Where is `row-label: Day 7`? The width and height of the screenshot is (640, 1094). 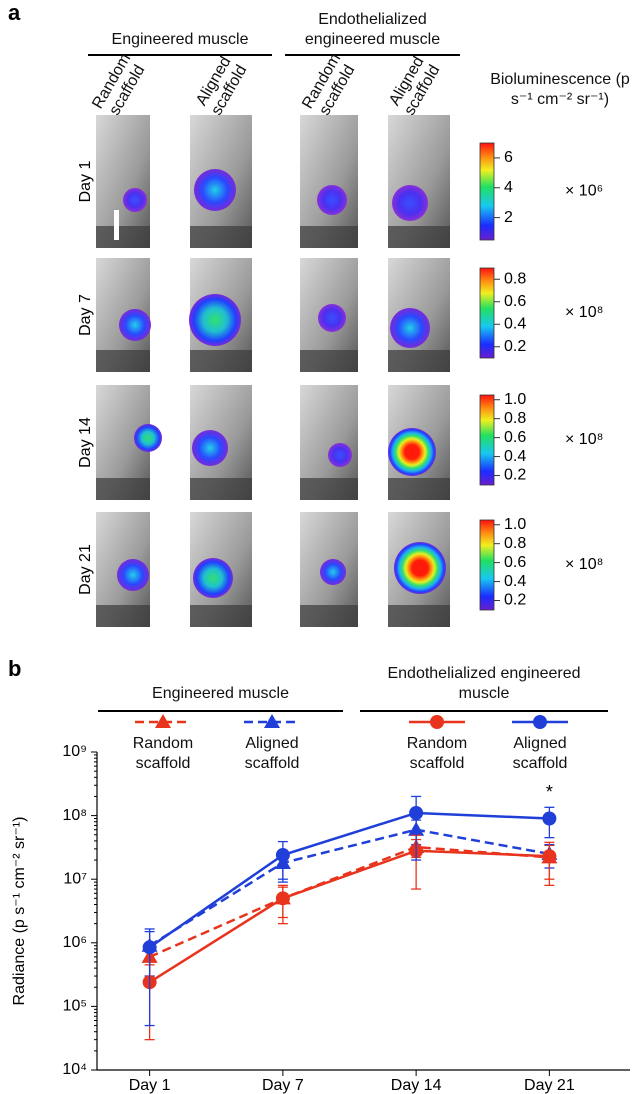
row-label: Day 7 is located at coordinates (85, 315).